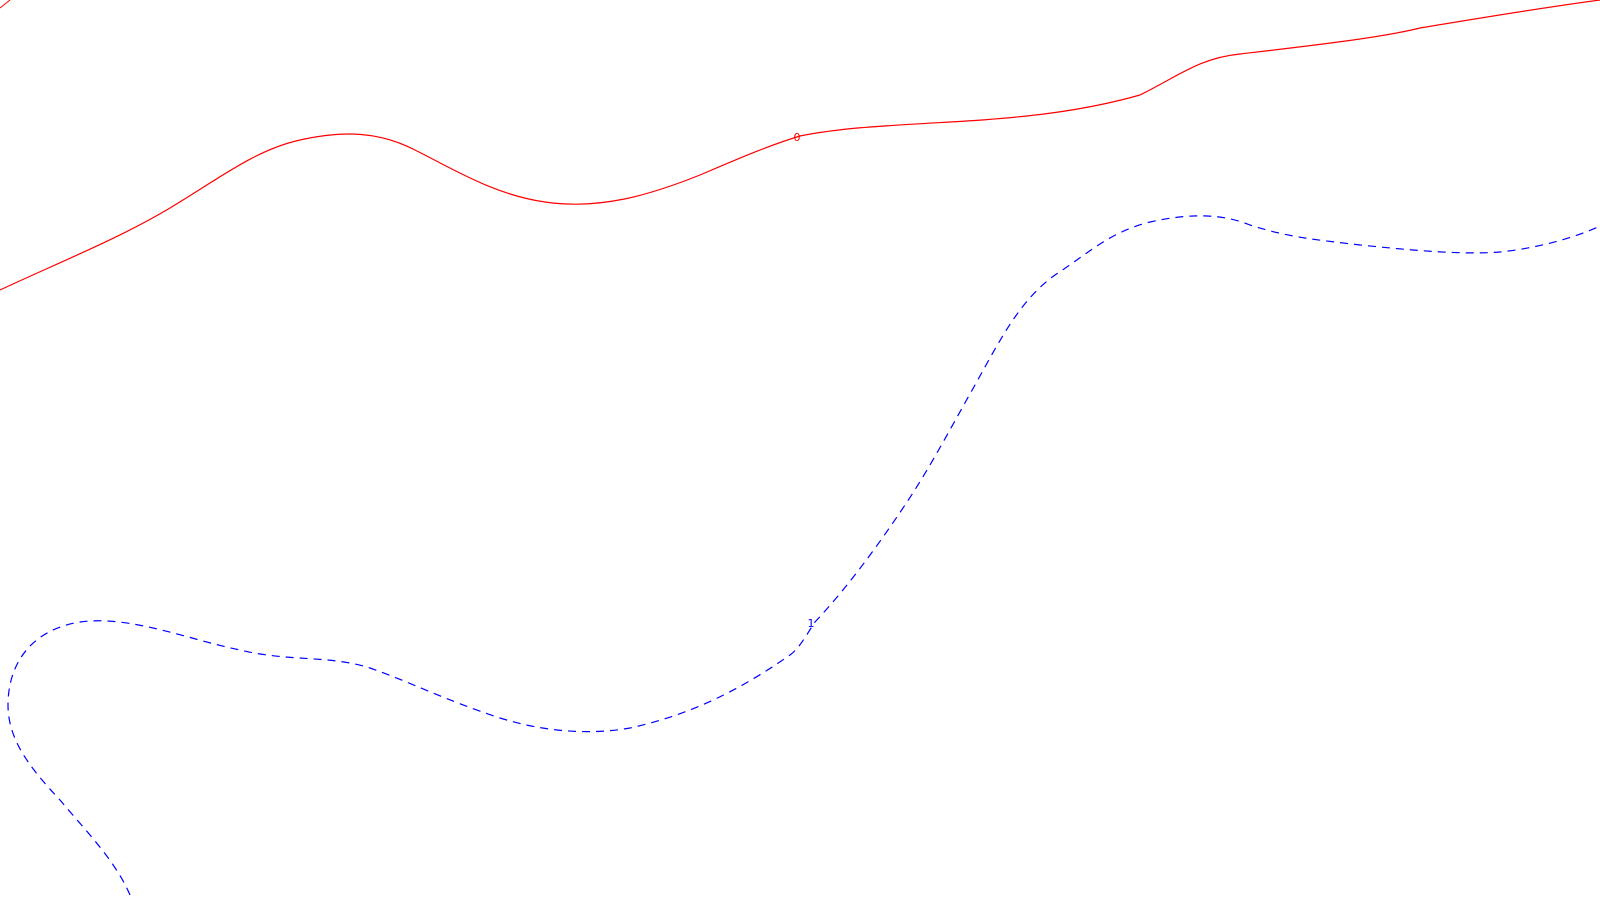 Image resolution: width=1600 pixels, height=905 pixels. What do you see at coordinates (797, 137) in the screenshot?
I see `contour-0-label: 0` at bounding box center [797, 137].